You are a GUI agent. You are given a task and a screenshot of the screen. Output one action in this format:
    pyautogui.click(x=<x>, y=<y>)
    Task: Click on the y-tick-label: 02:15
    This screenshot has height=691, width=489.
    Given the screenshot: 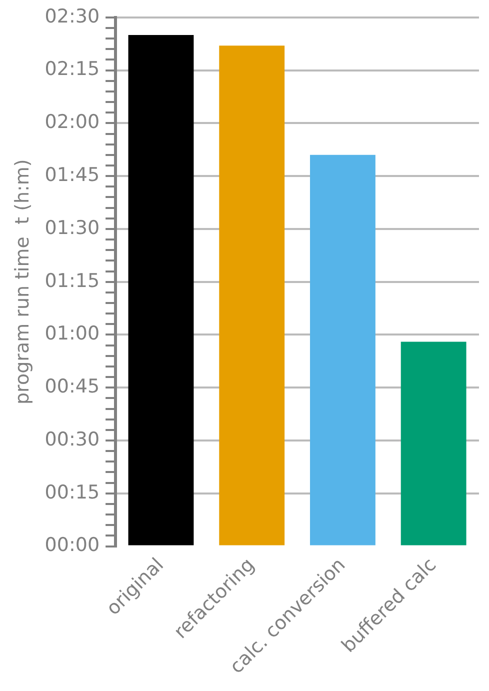 What is the action you would take?
    pyautogui.click(x=72, y=69)
    